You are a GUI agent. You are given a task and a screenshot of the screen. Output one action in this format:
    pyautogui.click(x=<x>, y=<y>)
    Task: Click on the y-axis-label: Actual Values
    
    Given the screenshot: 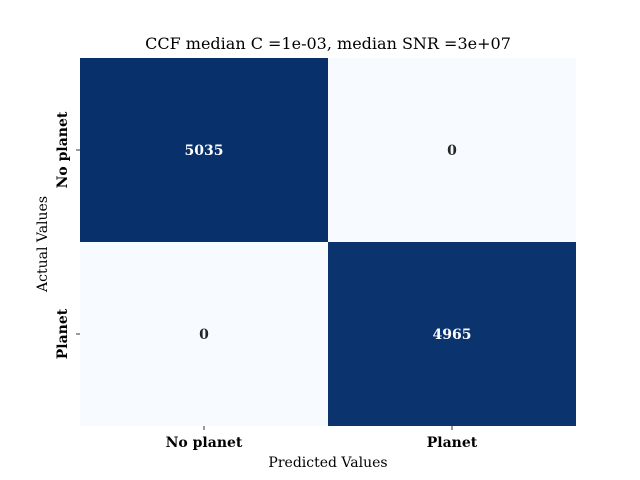 What is the action you would take?
    pyautogui.click(x=43, y=244)
    